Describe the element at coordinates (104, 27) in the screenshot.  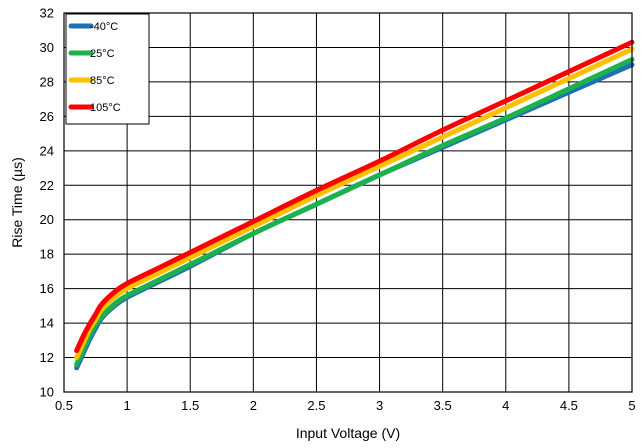
I see `legend-label: -40°C` at that location.